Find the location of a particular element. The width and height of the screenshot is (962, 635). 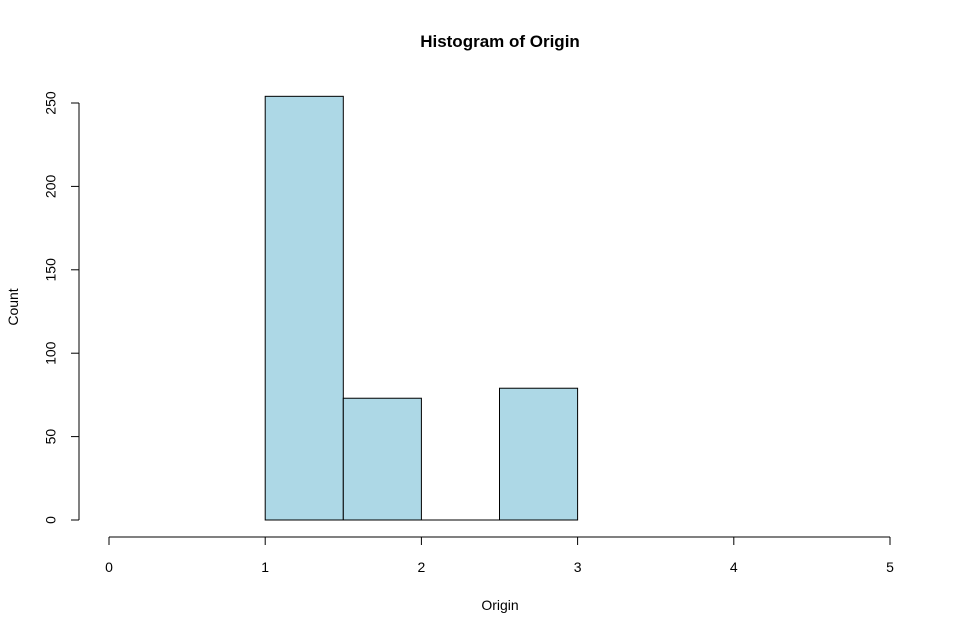

y-axis-label: Count is located at coordinates (13, 306).